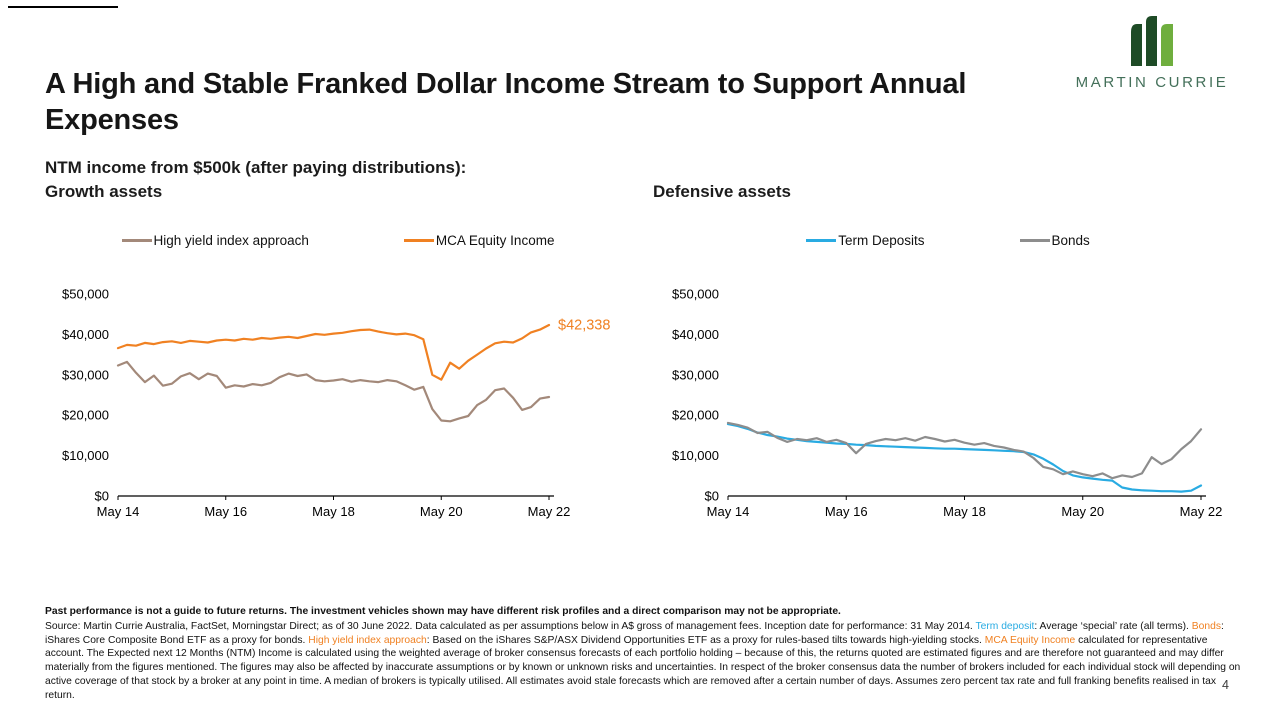 This screenshot has width=1271, height=716. I want to click on legend-item: MCA Equity Income, so click(479, 240).